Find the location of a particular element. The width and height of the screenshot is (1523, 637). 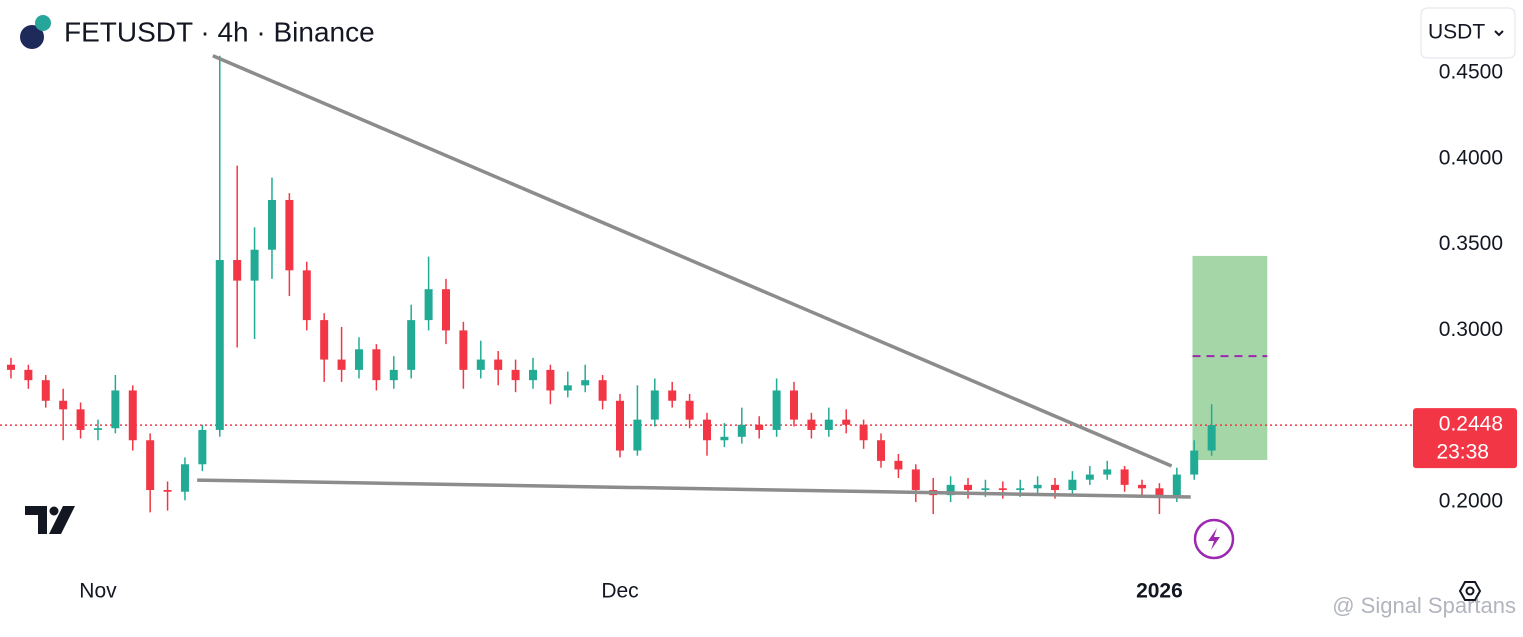

lightning-icon is located at coordinates (1214, 539).